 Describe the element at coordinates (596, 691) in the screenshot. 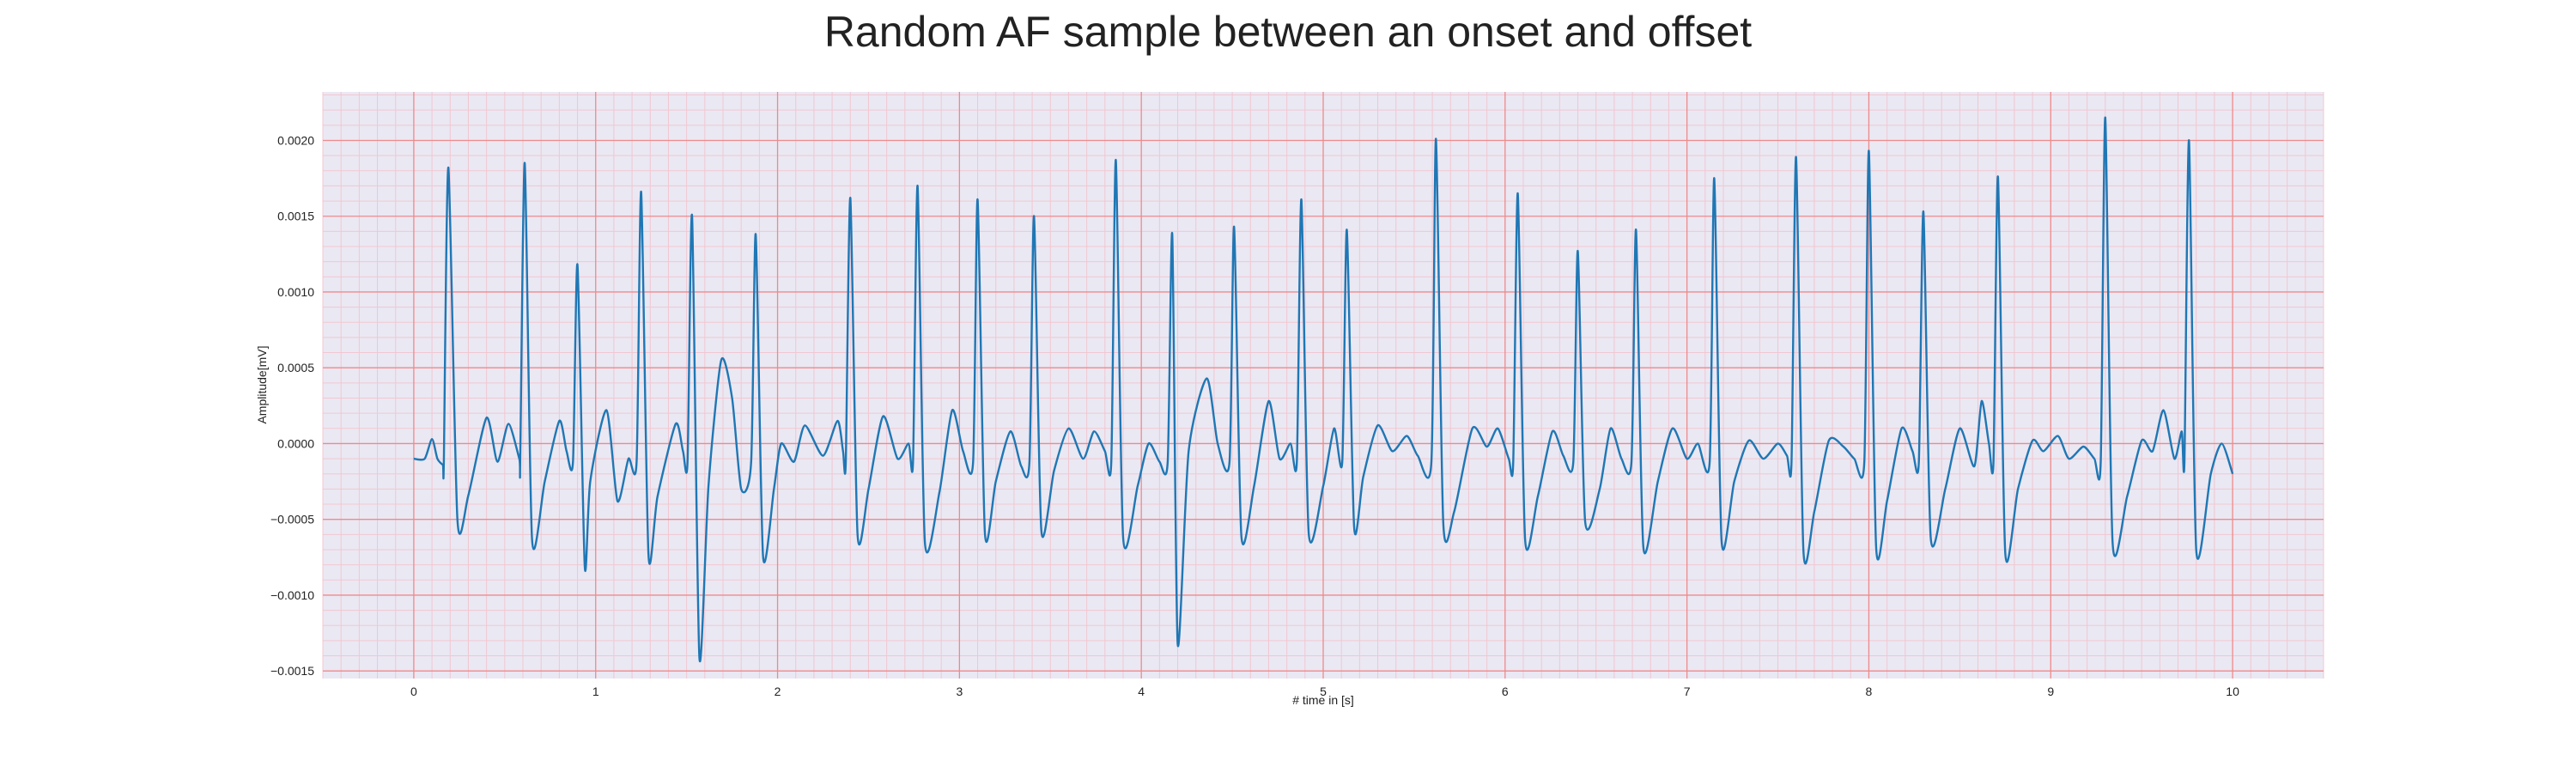

I see `x-tick-label: 1` at that location.